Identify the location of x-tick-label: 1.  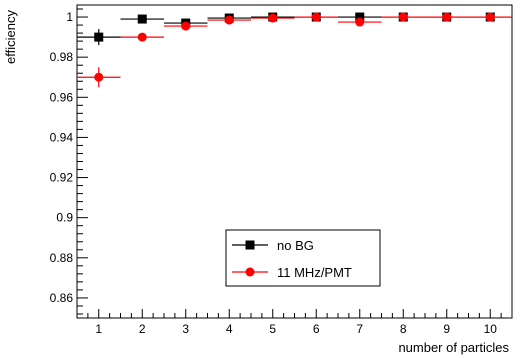
(98, 329).